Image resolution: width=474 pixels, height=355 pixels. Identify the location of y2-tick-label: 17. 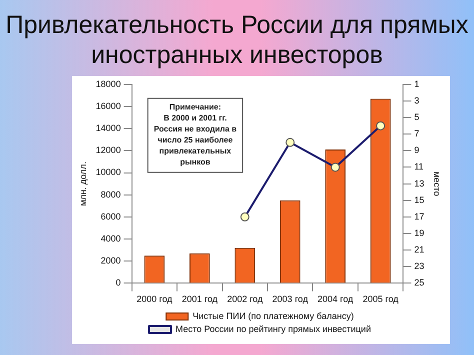
(419, 216).